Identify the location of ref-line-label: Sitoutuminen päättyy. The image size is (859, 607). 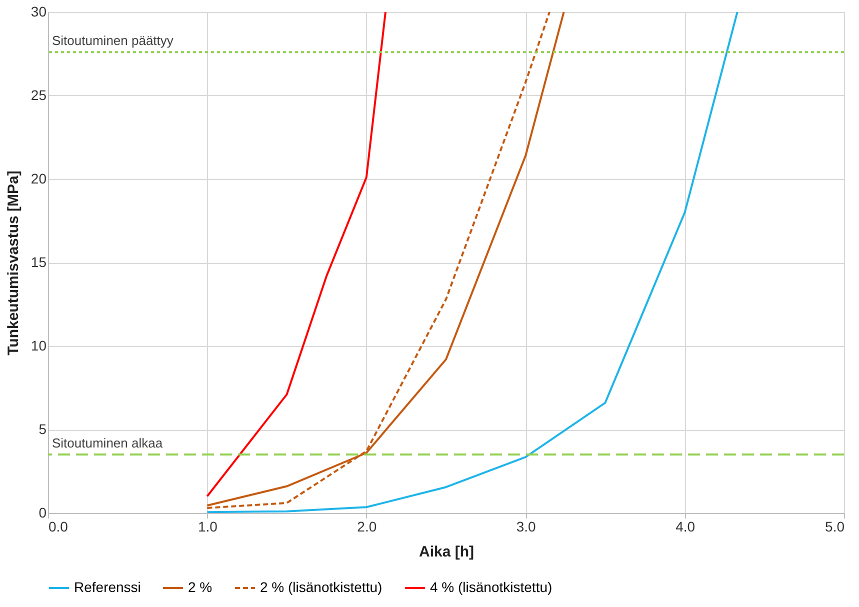
(113, 40).